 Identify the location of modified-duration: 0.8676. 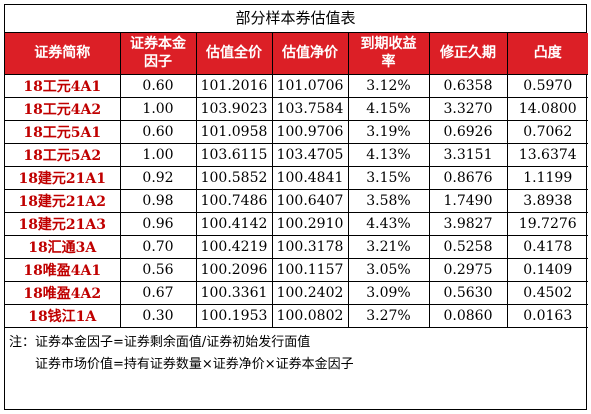
(468, 177).